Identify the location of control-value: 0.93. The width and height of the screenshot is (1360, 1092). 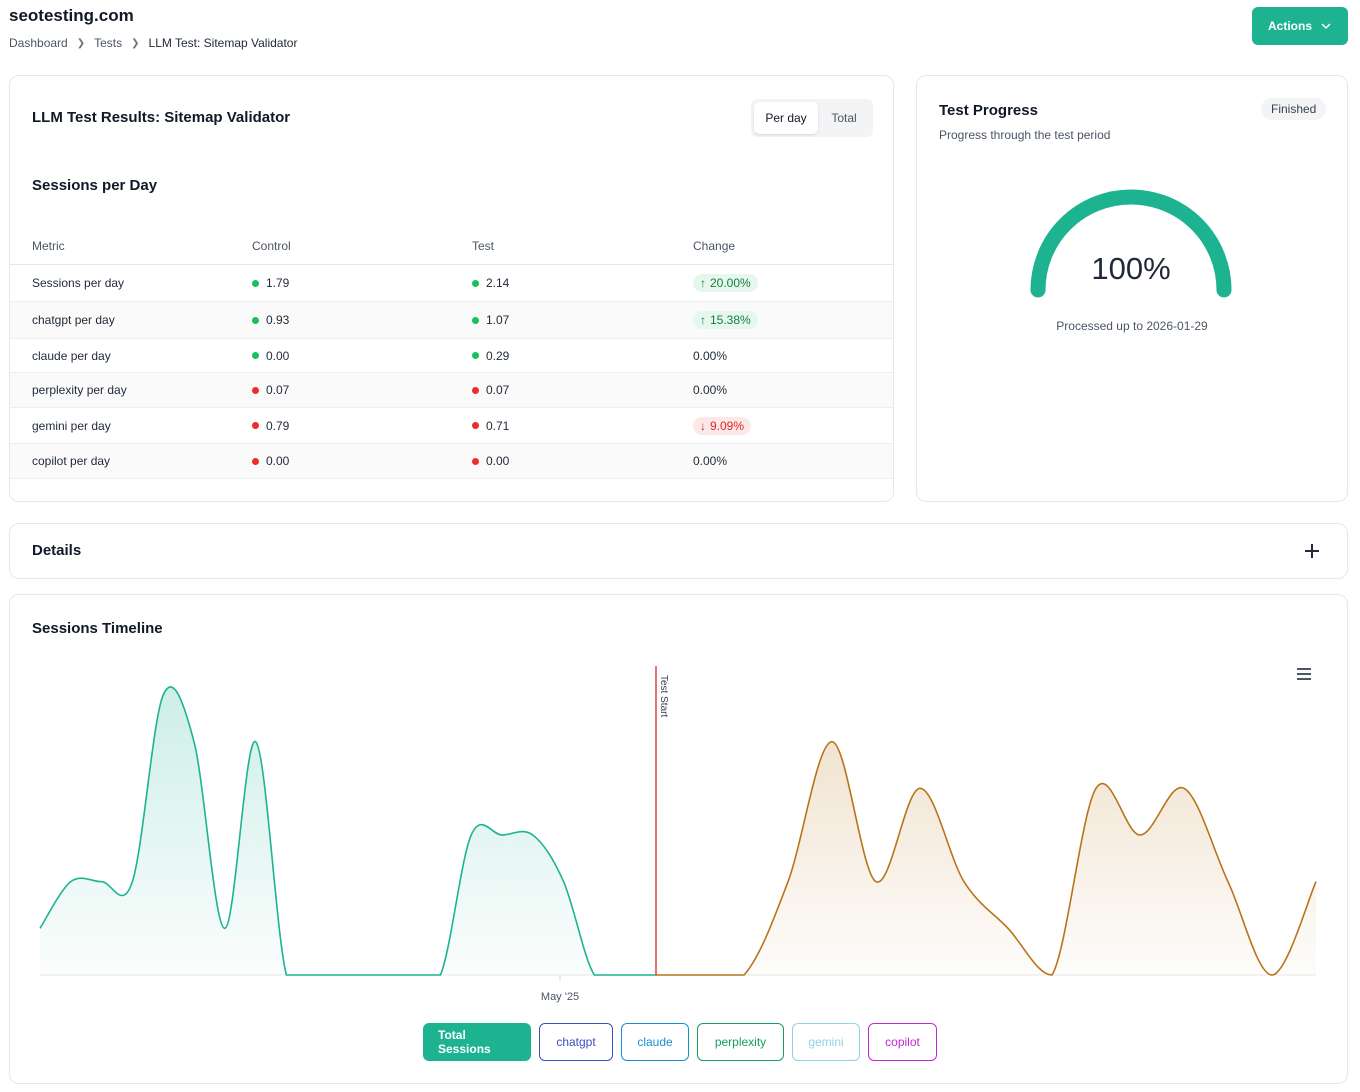
(278, 320).